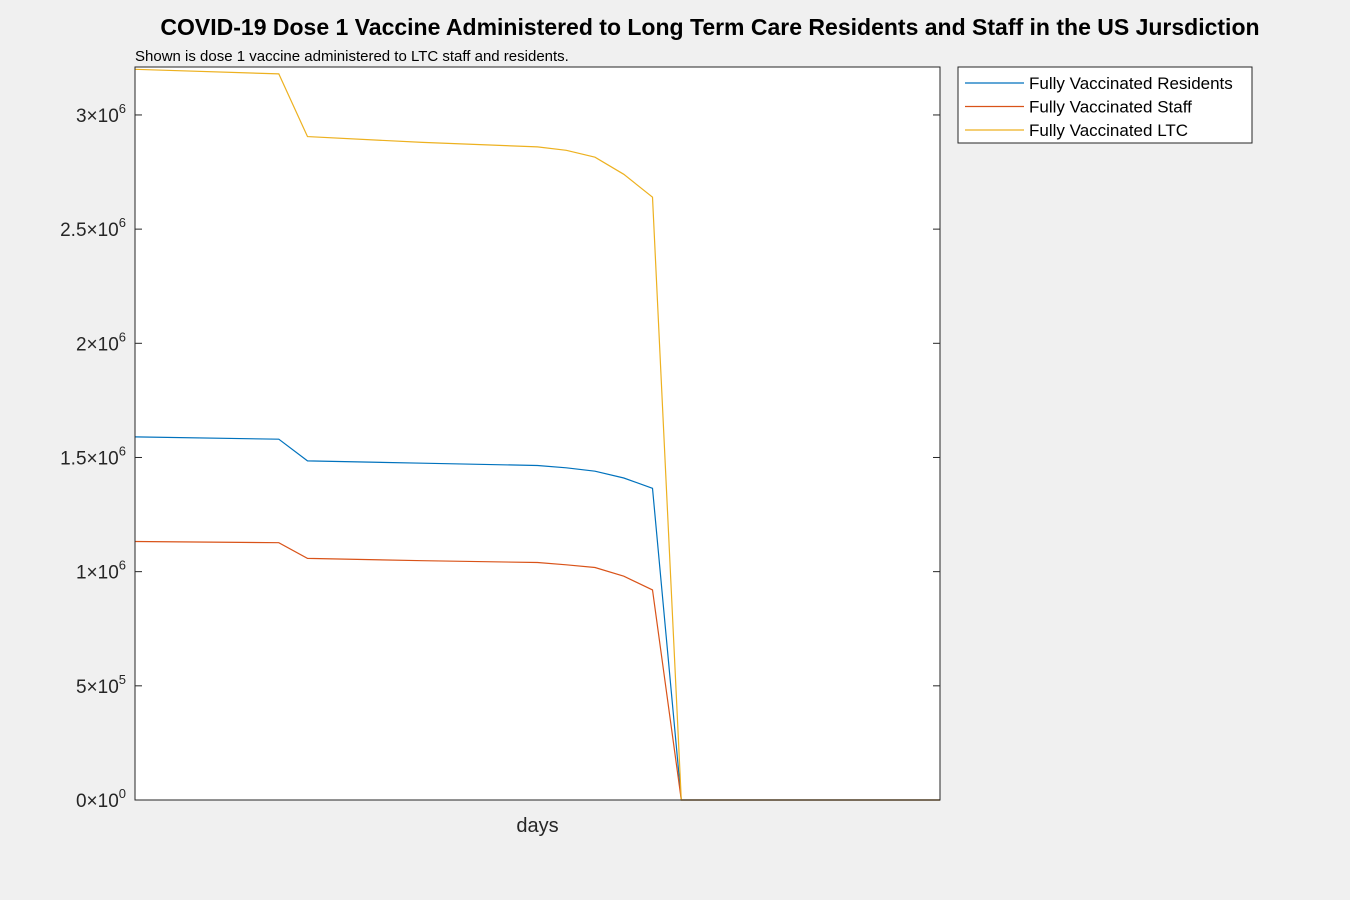  Describe the element at coordinates (93, 228) in the screenshot. I see `y-tick-label: 2.5×10⁶` at that location.